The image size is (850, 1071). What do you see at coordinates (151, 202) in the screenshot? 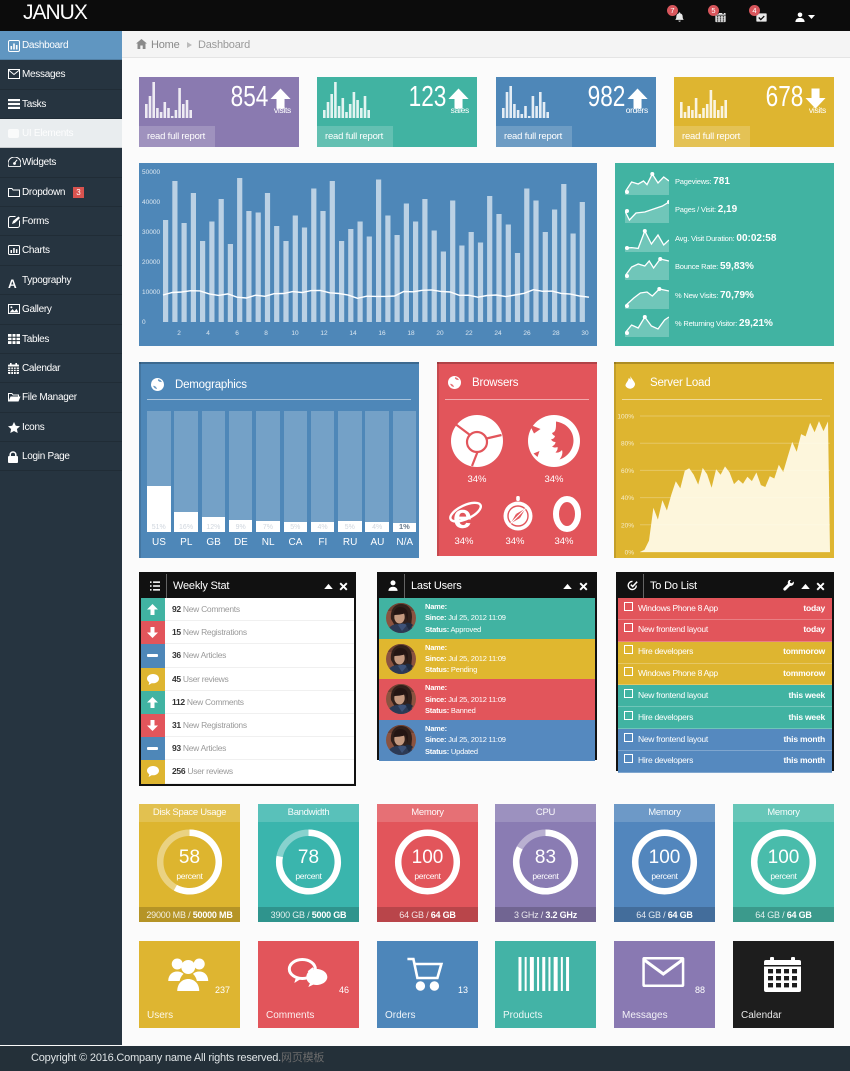
I see `svg-text: 40000` at bounding box center [151, 202].